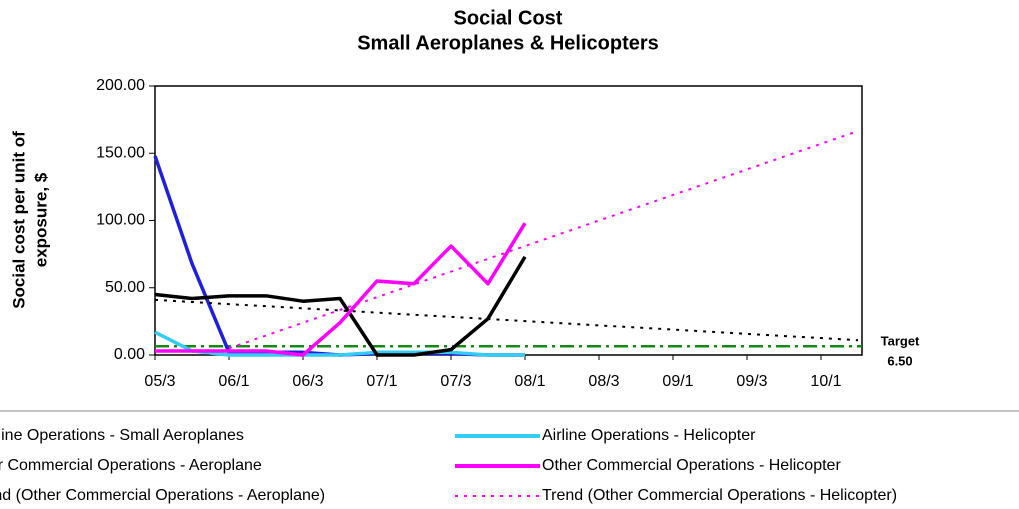 The image size is (1019, 509). Describe the element at coordinates (381, 381) in the screenshot. I see `x-tick-label: 07/1` at that location.